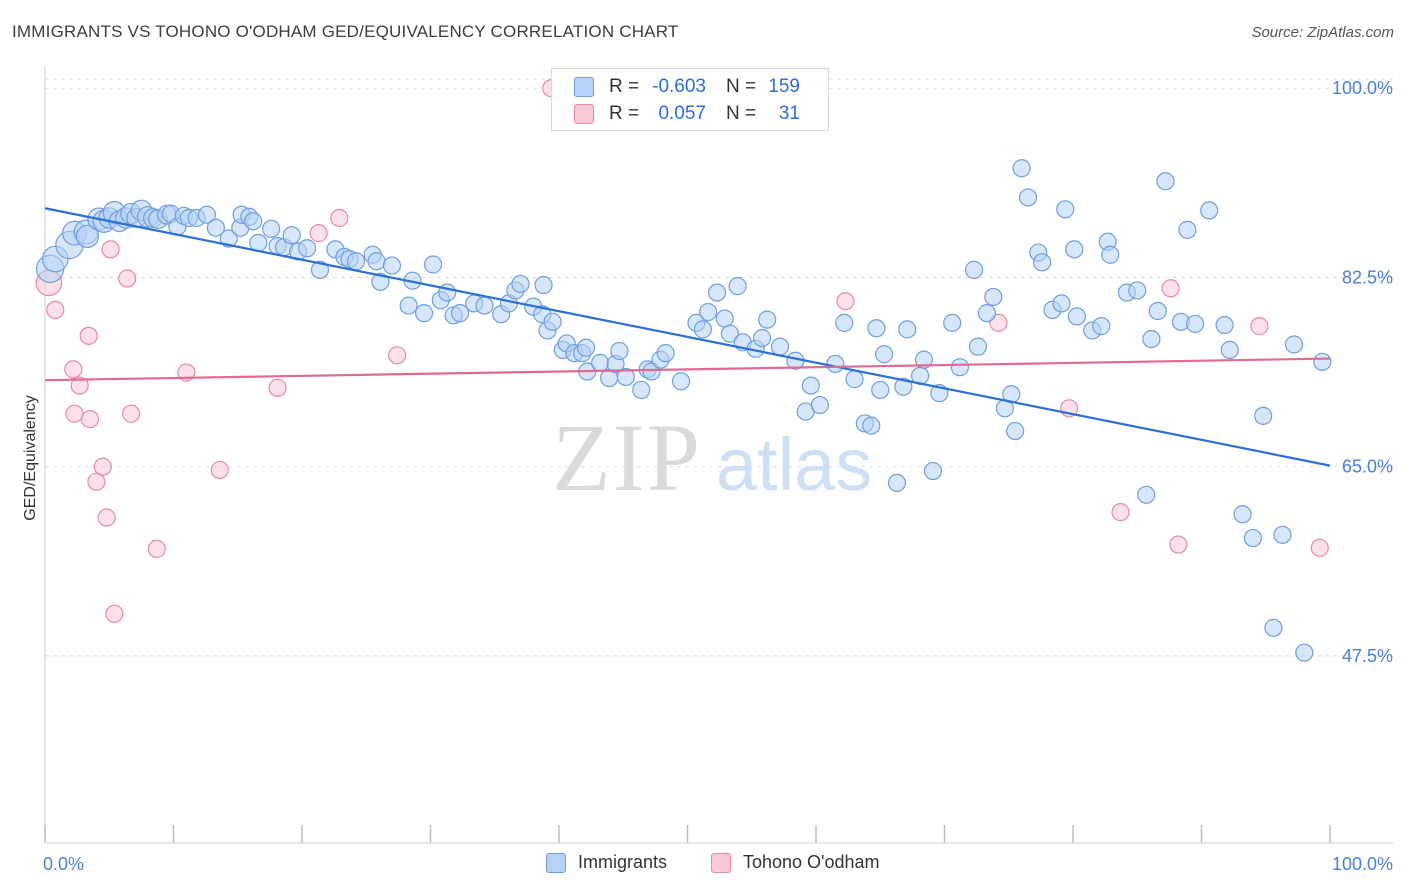 The height and width of the screenshot is (892, 1406). I want to click on legend-item-immigrants: Immigrants, so click(606, 862).